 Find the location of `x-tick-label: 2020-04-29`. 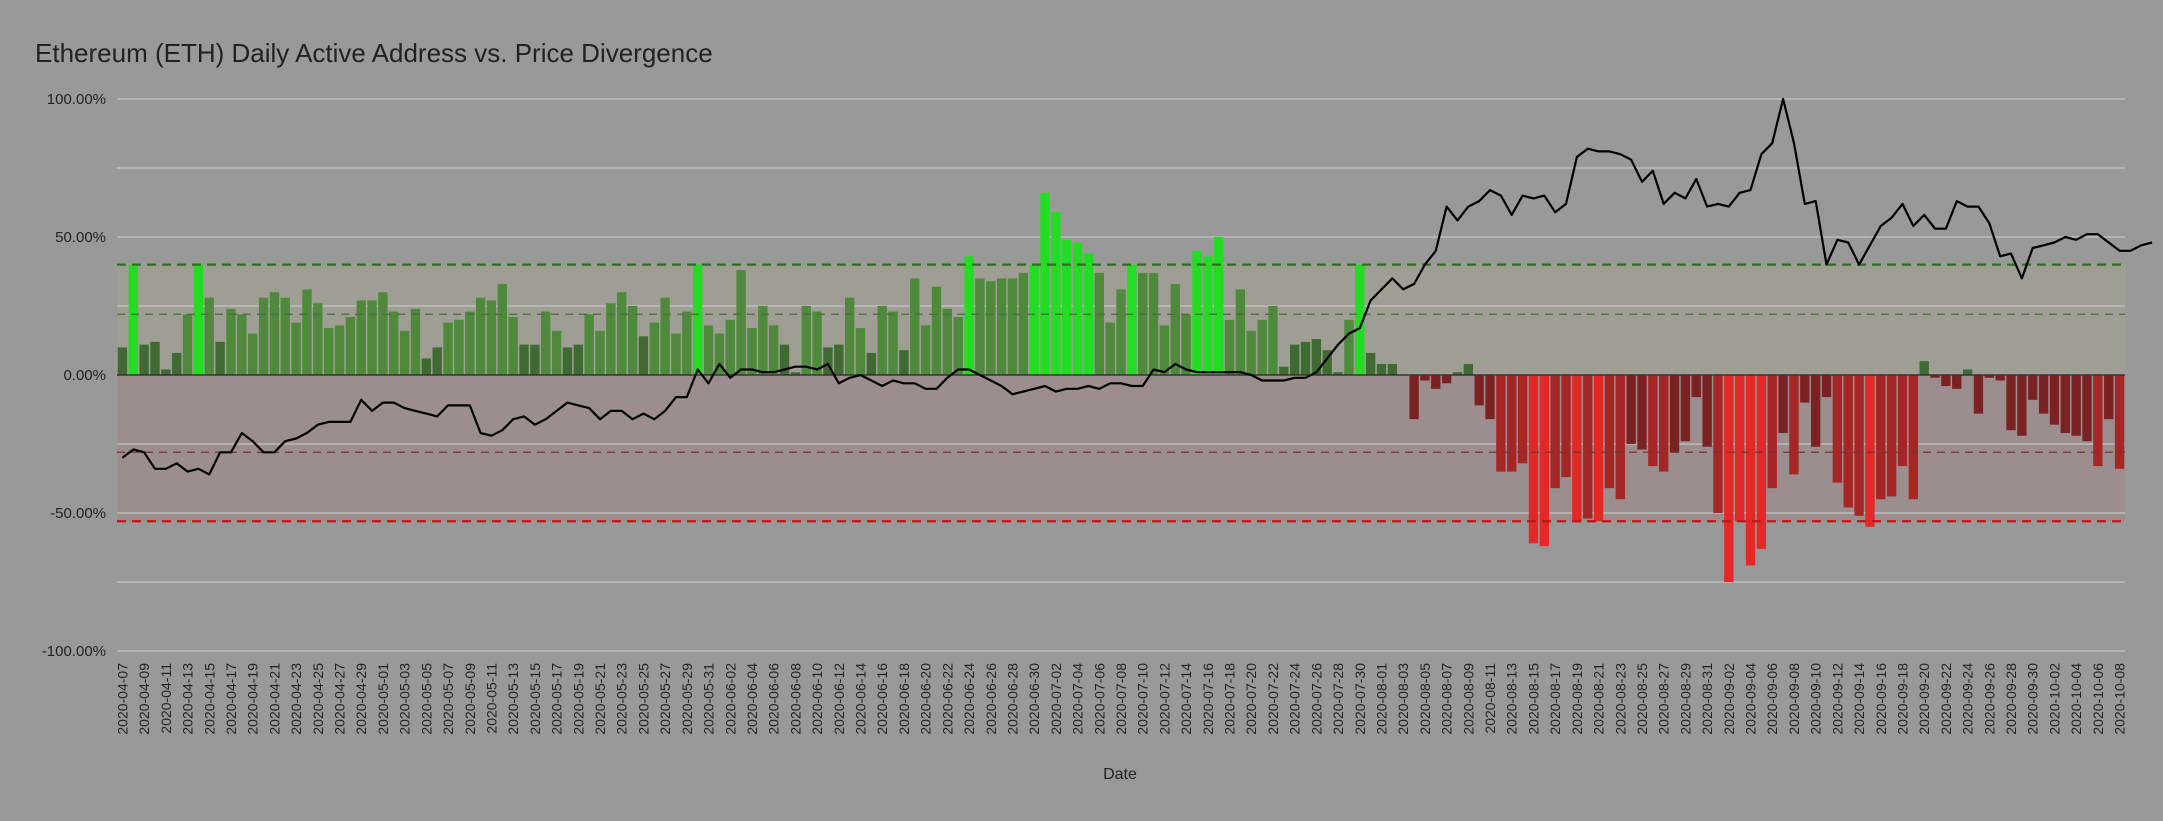

x-tick-label: 2020-04-29 is located at coordinates (361, 699).